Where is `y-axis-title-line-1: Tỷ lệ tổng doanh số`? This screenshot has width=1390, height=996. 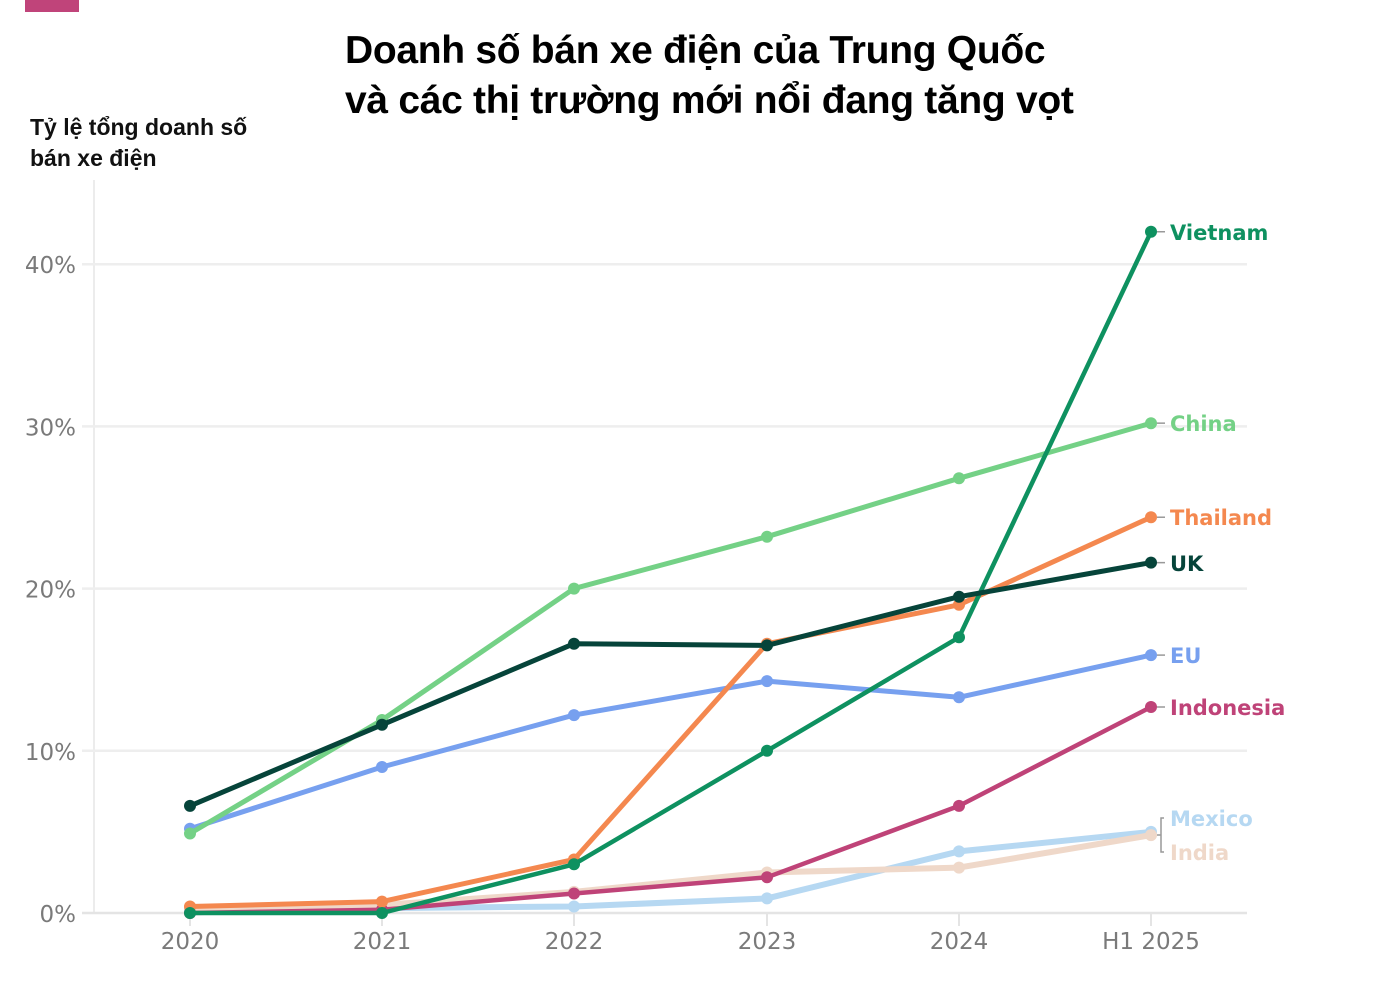 y-axis-title-line-1: Tỷ lệ tổng doanh số is located at coordinates (139, 127).